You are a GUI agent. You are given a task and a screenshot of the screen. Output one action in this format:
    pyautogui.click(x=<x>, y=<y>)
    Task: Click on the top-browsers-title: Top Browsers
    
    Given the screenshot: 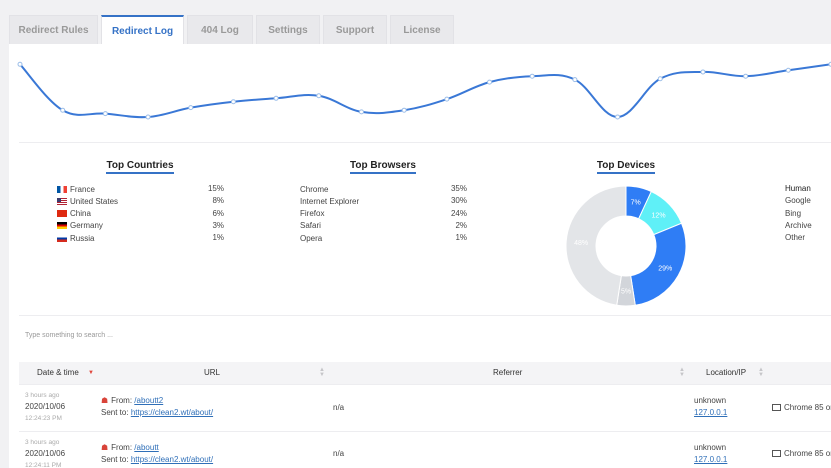 What is the action you would take?
    pyautogui.click(x=383, y=167)
    